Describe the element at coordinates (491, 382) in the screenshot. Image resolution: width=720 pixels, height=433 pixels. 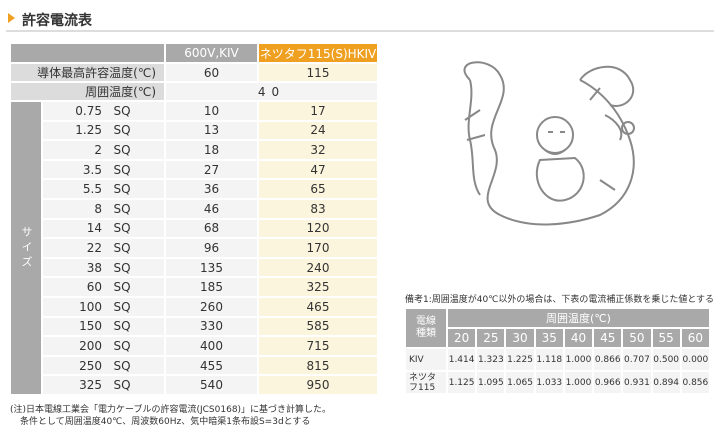
I see `factor-cell: 1.095` at that location.